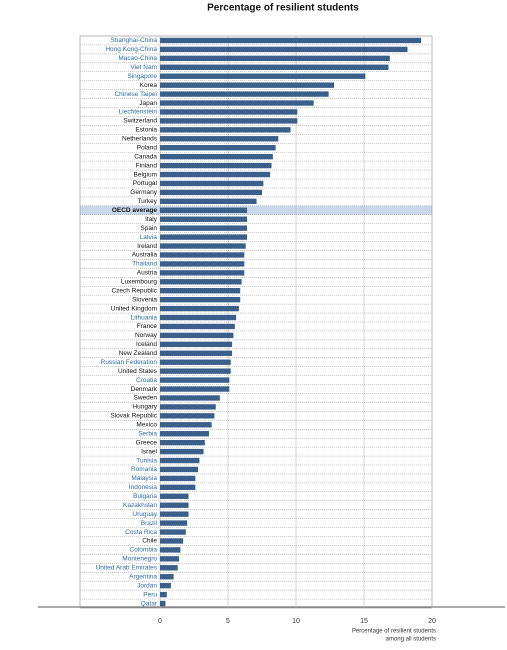  I want to click on category-label: Czech Republic, so click(134, 290).